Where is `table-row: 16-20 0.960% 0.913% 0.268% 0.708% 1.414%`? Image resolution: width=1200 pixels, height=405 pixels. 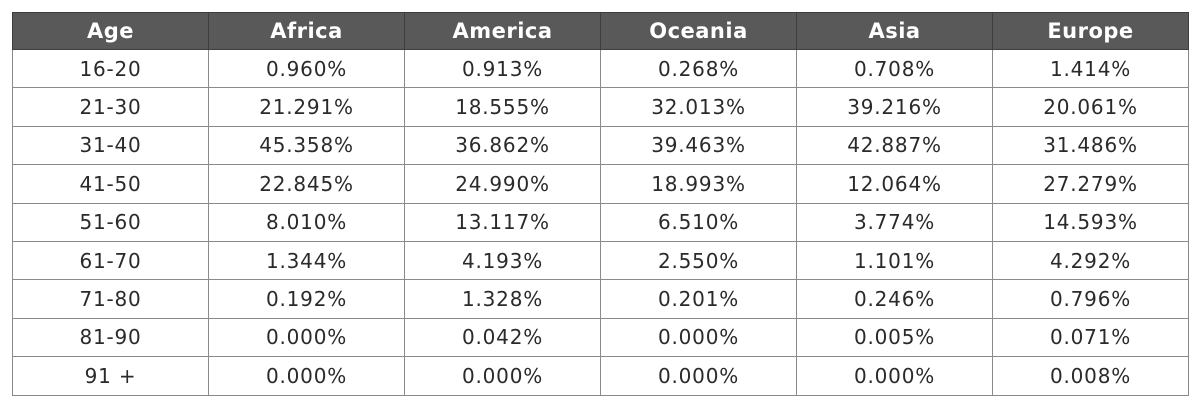 table-row: 16-20 0.960% 0.913% 0.268% 0.708% 1.414% is located at coordinates (600, 68).